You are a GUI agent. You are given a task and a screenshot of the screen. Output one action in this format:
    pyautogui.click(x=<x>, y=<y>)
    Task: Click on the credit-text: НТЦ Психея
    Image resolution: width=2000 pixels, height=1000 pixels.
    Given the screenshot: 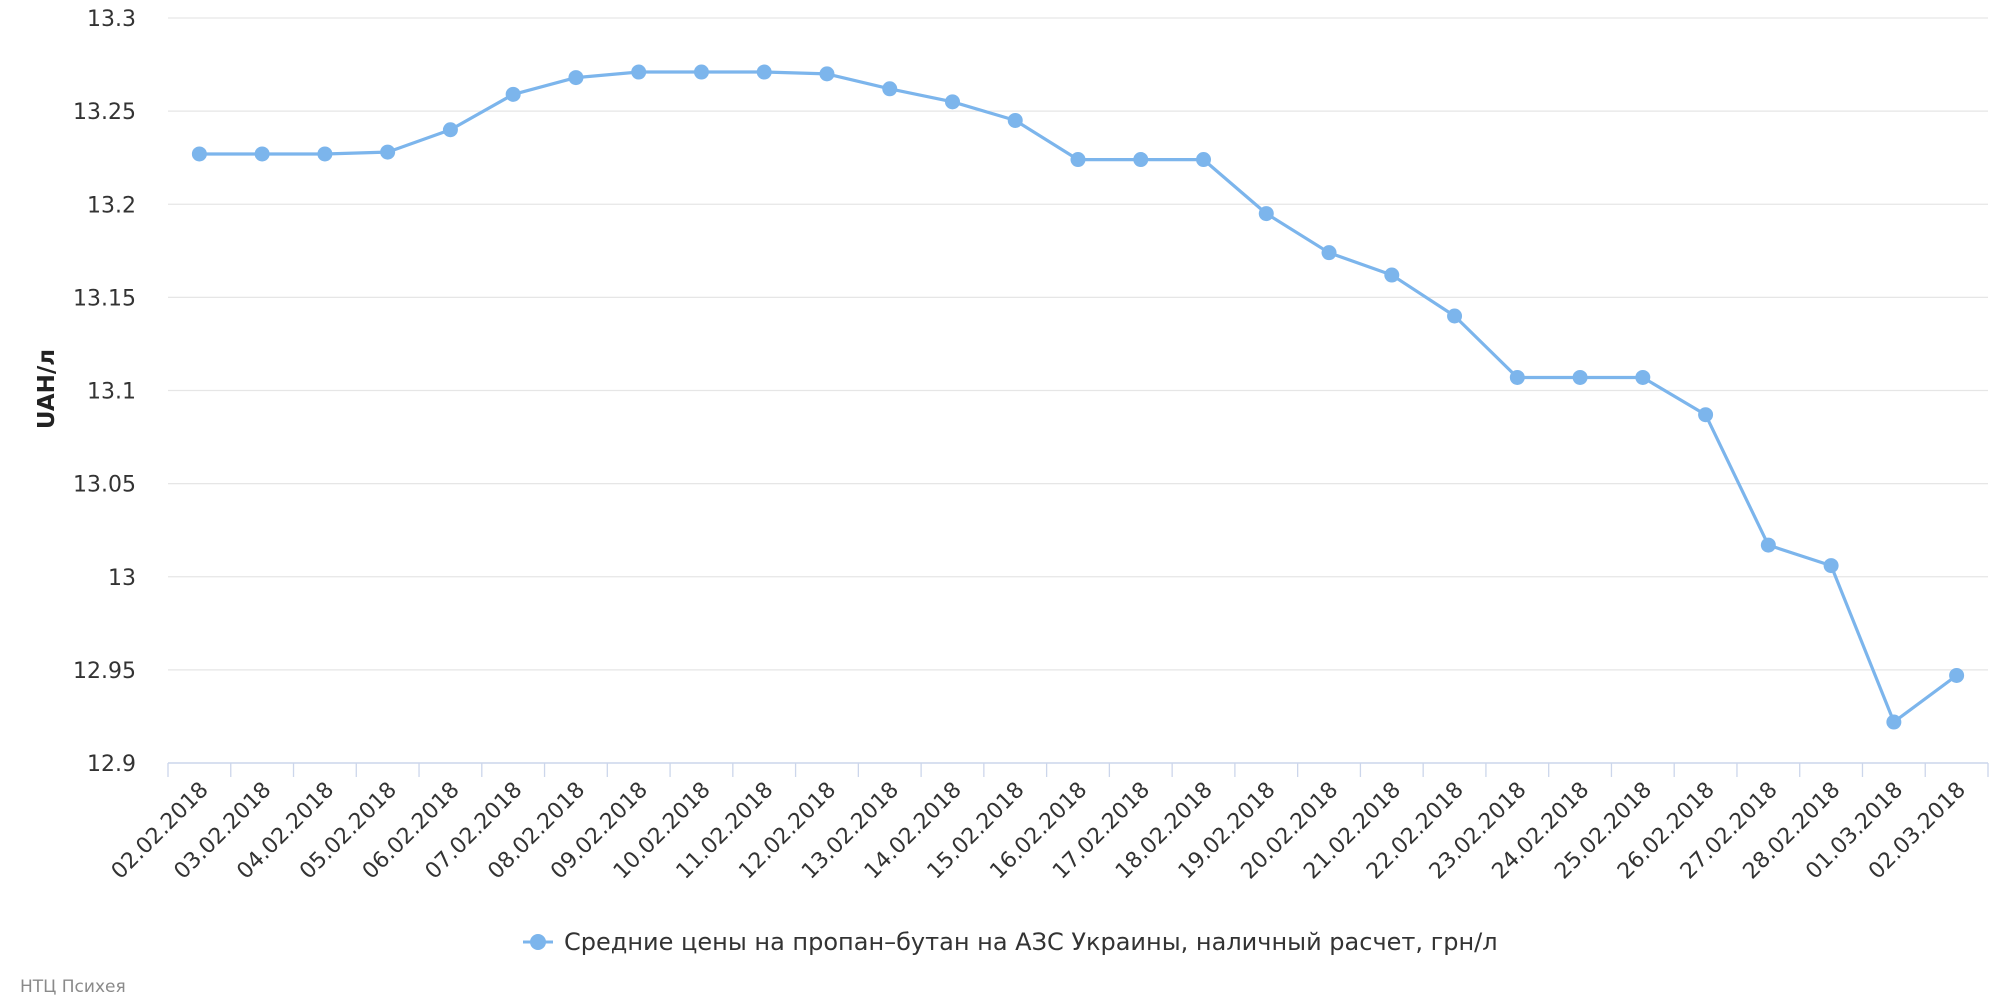 What is the action you would take?
    pyautogui.click(x=73, y=987)
    